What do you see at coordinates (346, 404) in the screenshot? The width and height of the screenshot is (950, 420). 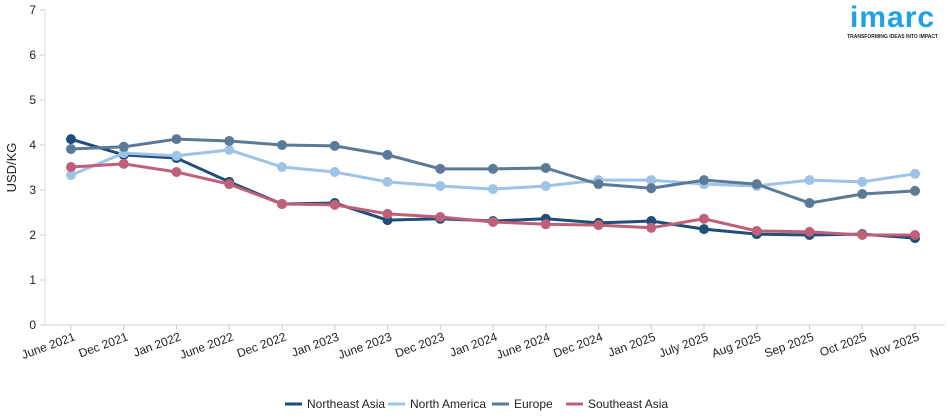 I see `legend-label-northeast-asia: Northeast Asia` at bounding box center [346, 404].